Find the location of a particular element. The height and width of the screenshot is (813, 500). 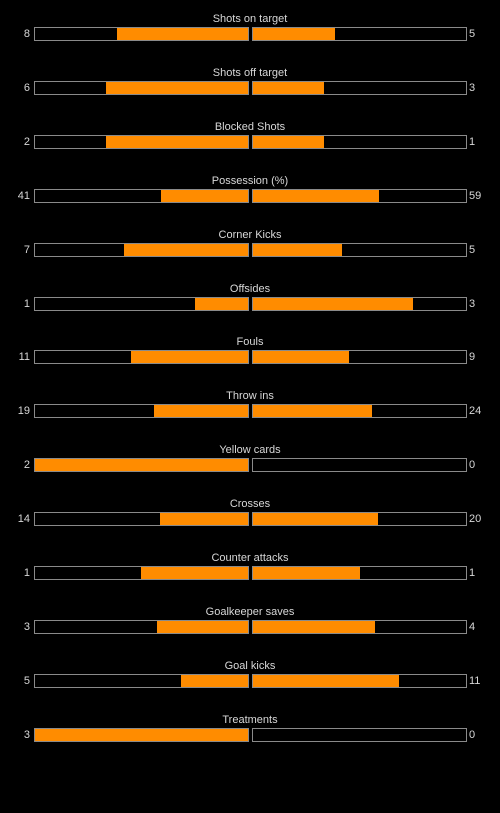

stat-row: Offsides 1 3 is located at coordinates (250, 302).